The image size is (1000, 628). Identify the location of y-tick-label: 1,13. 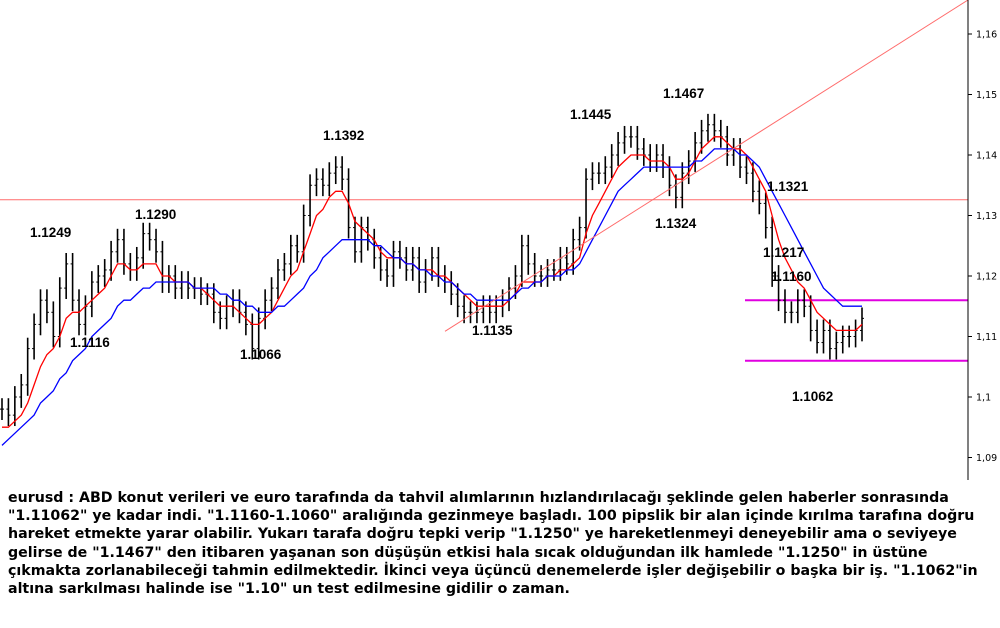
(986, 216).